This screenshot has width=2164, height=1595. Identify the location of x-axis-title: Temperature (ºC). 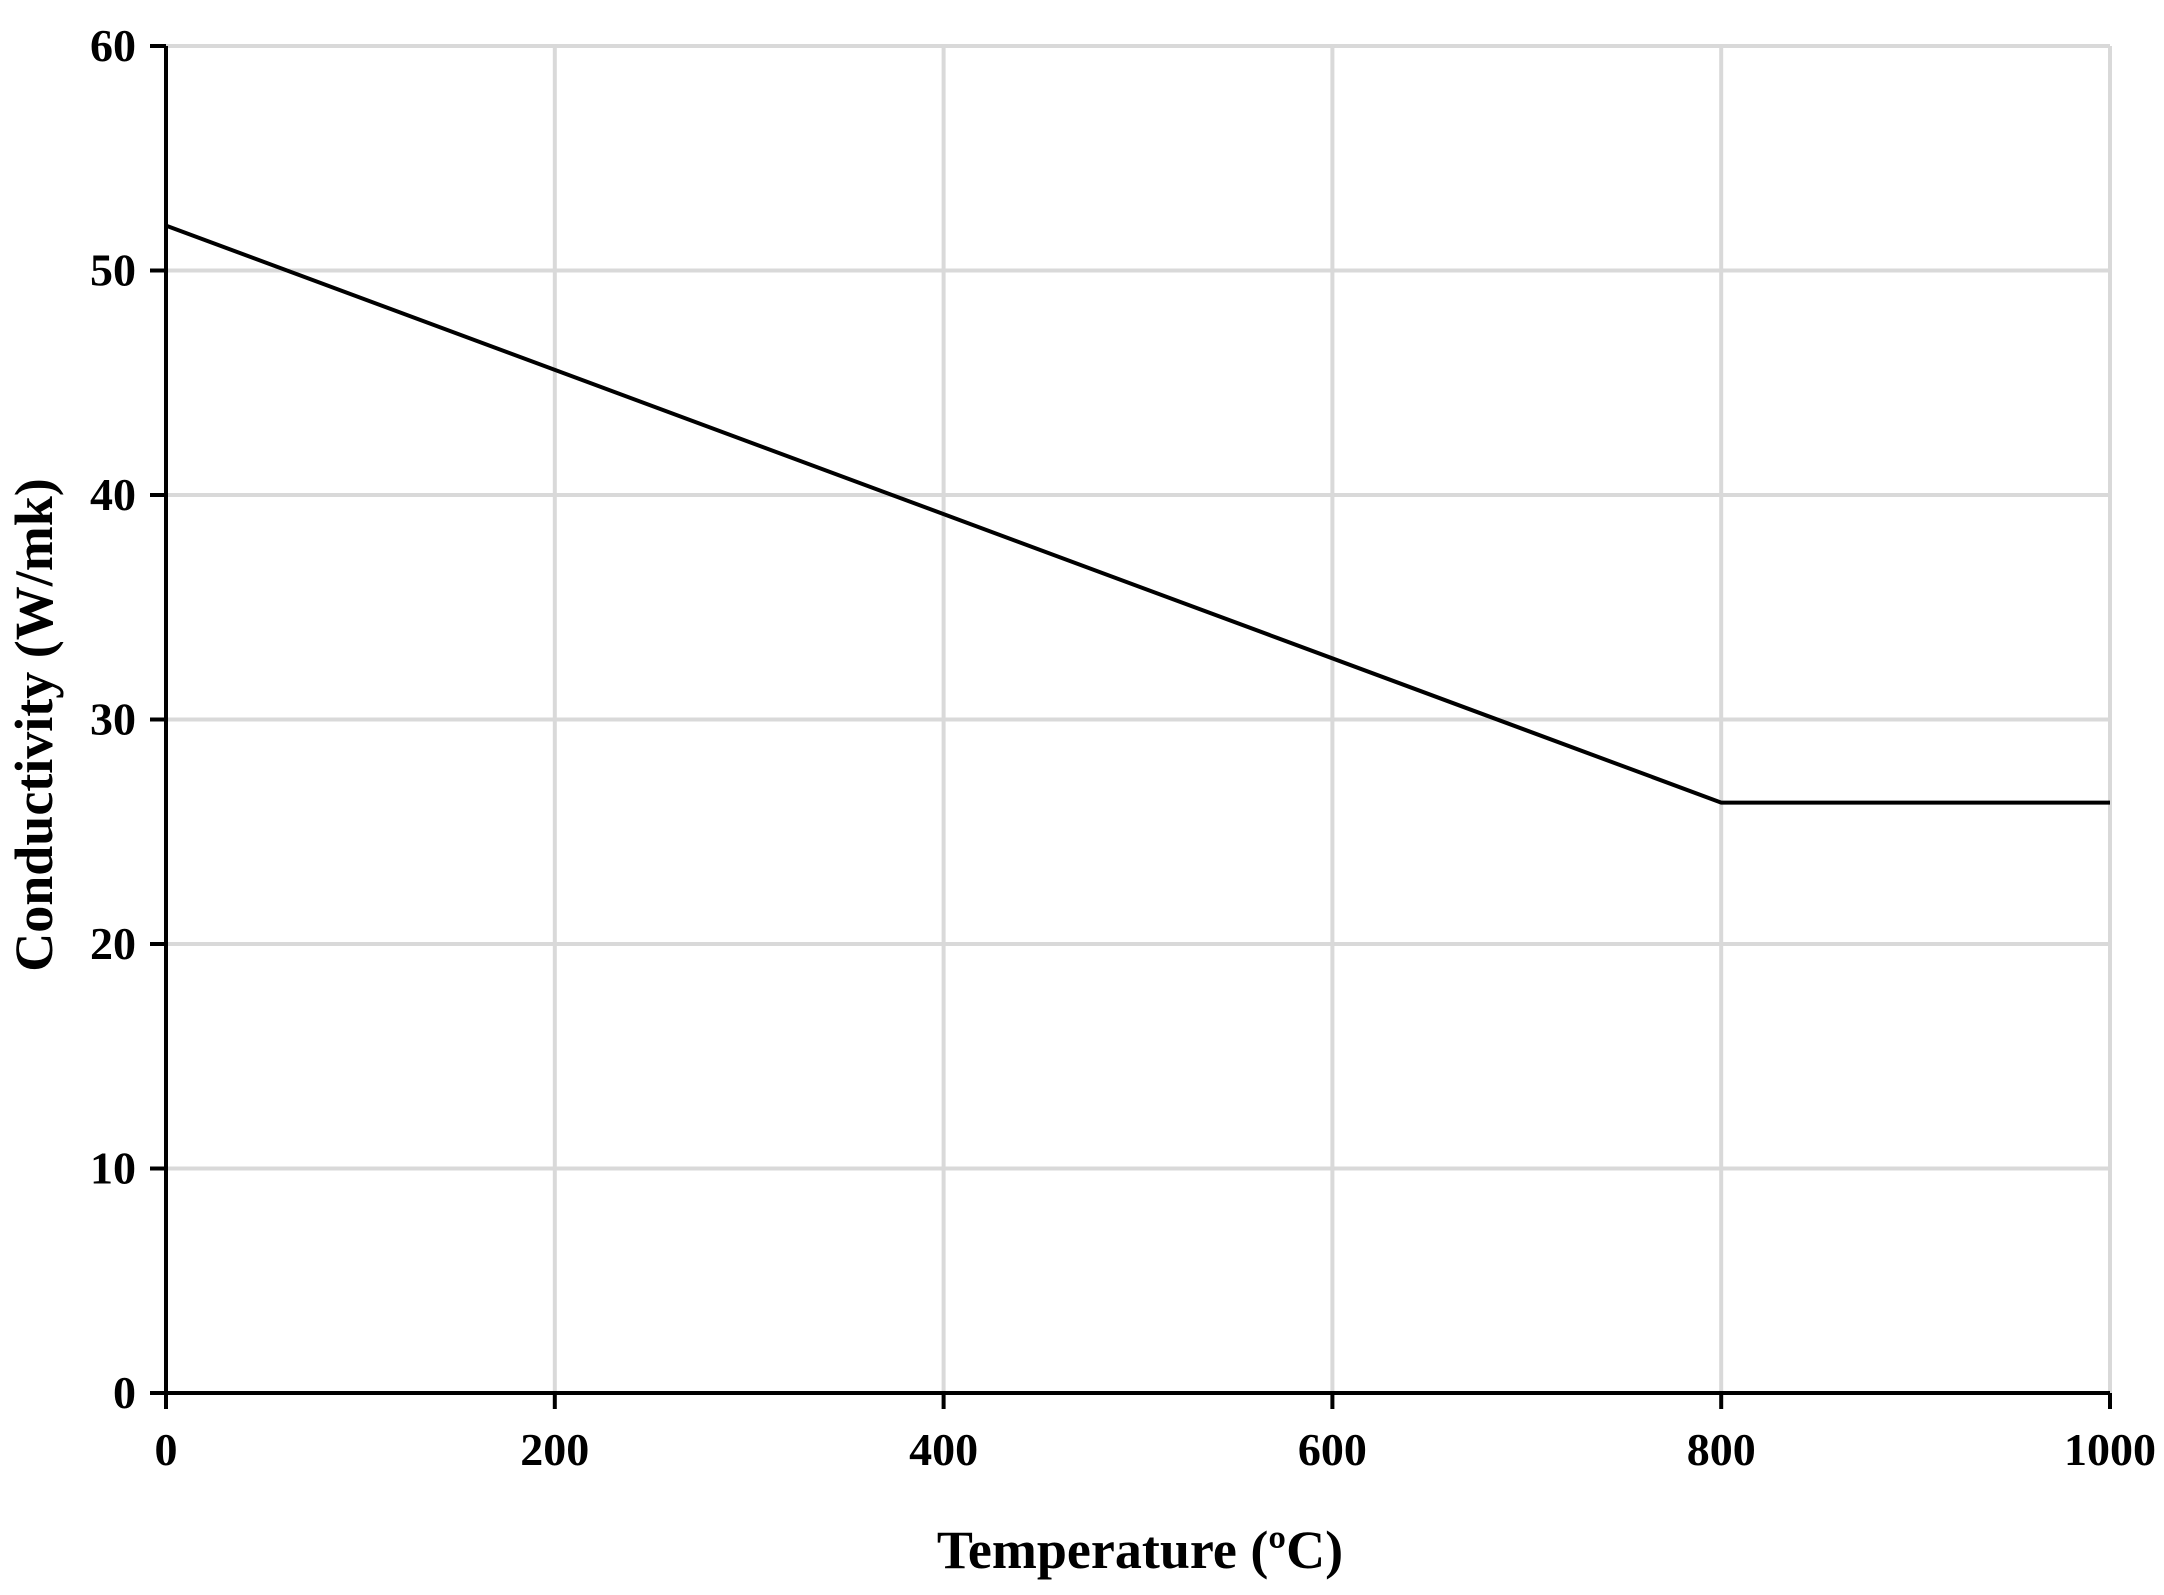
(1140, 1550).